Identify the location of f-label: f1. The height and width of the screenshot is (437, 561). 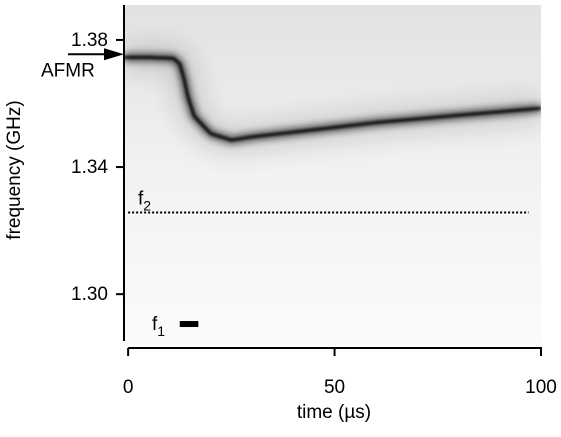
(158, 326).